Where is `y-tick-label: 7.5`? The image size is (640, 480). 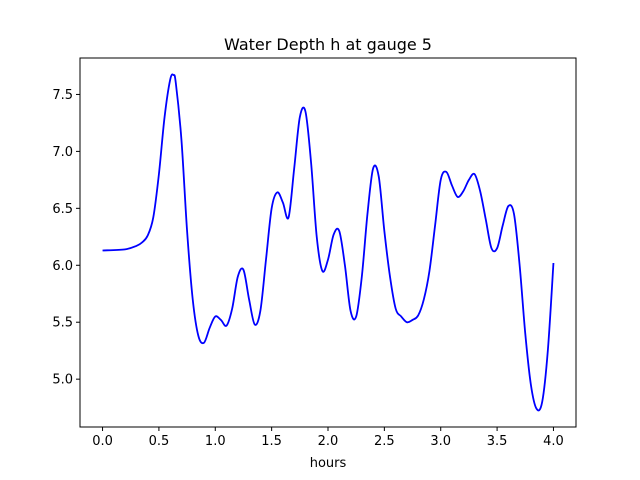 y-tick-label: 7.5 is located at coordinates (62, 95).